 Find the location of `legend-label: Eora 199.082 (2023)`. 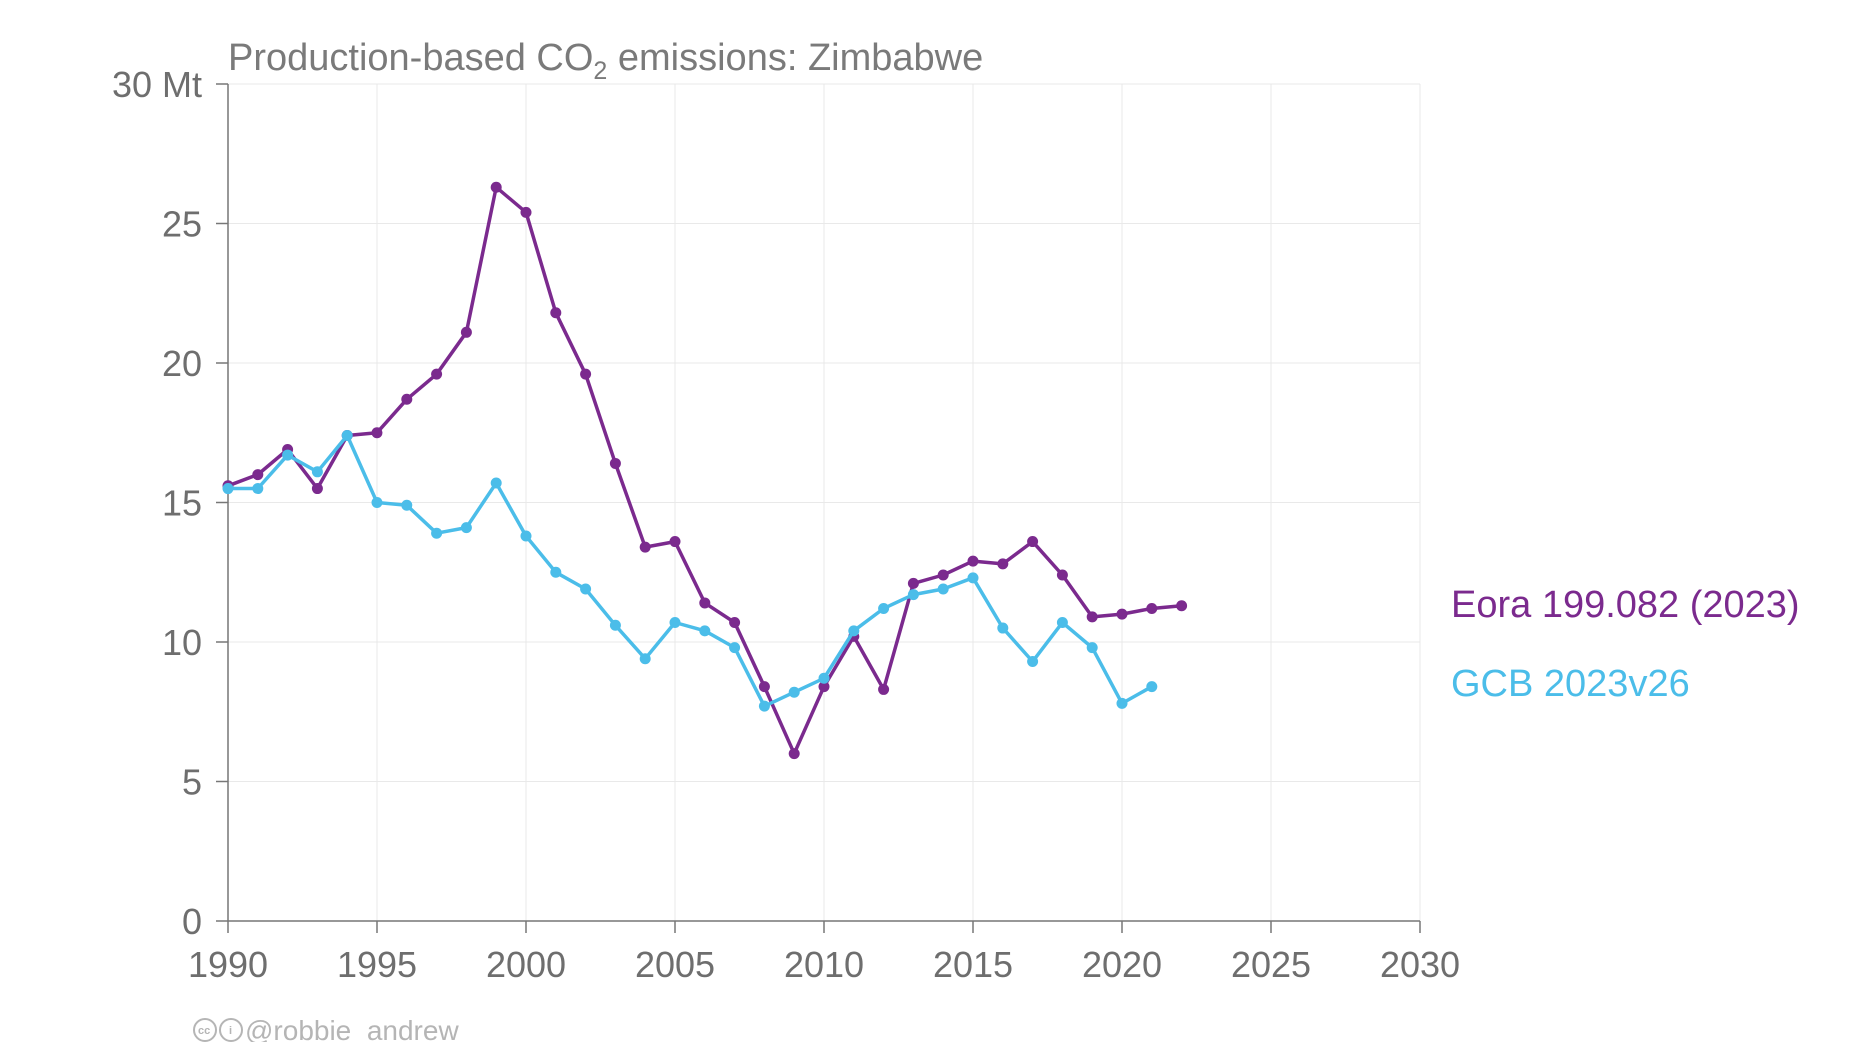

legend-label: Eora 199.082 (2023) is located at coordinates (1625, 605).